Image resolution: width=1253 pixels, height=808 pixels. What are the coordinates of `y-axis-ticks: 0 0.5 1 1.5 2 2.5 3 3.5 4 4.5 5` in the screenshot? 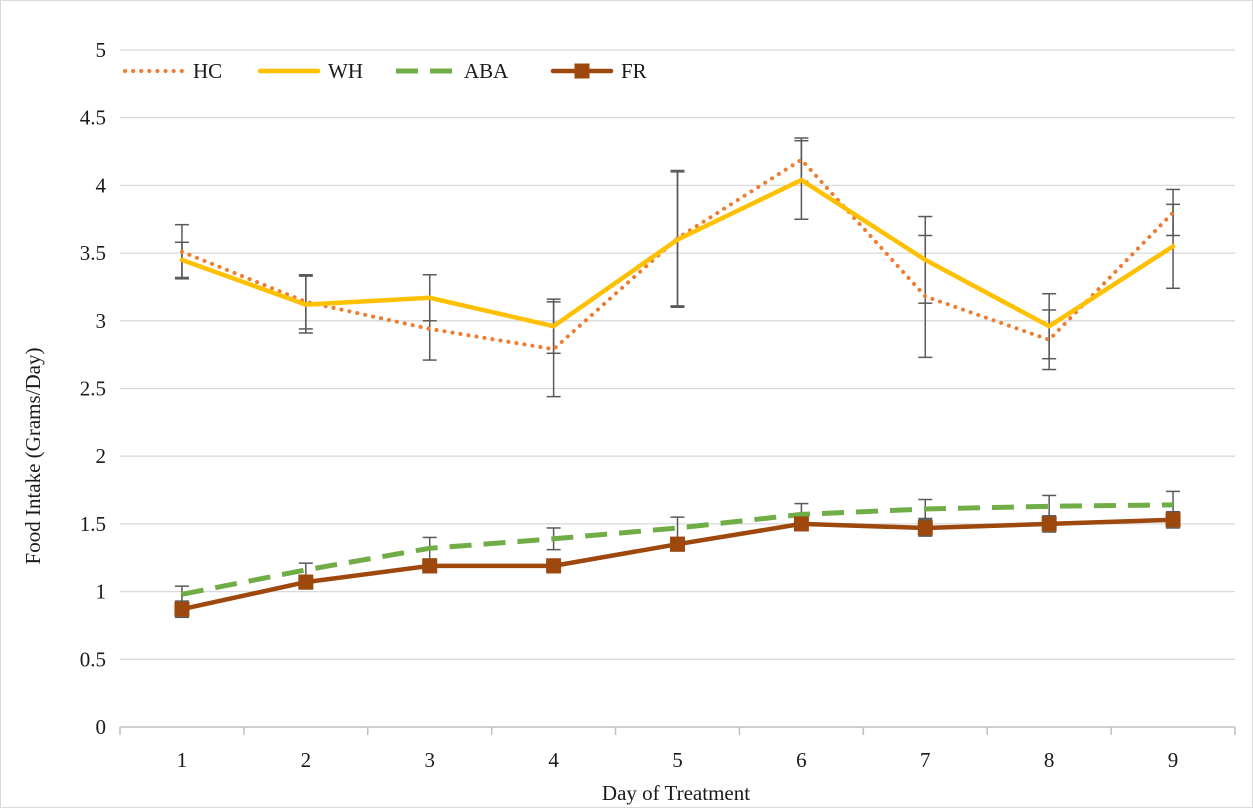 It's located at (93, 388).